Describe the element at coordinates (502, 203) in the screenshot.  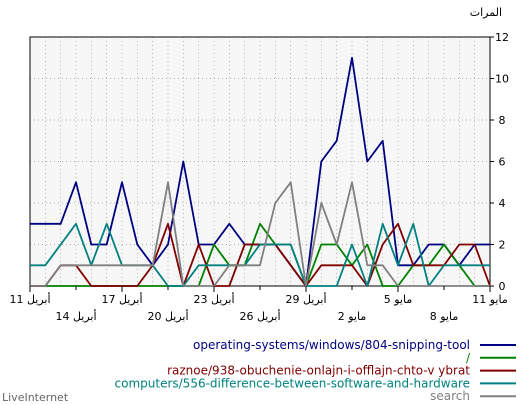
I see `y-tick-label: 4` at that location.